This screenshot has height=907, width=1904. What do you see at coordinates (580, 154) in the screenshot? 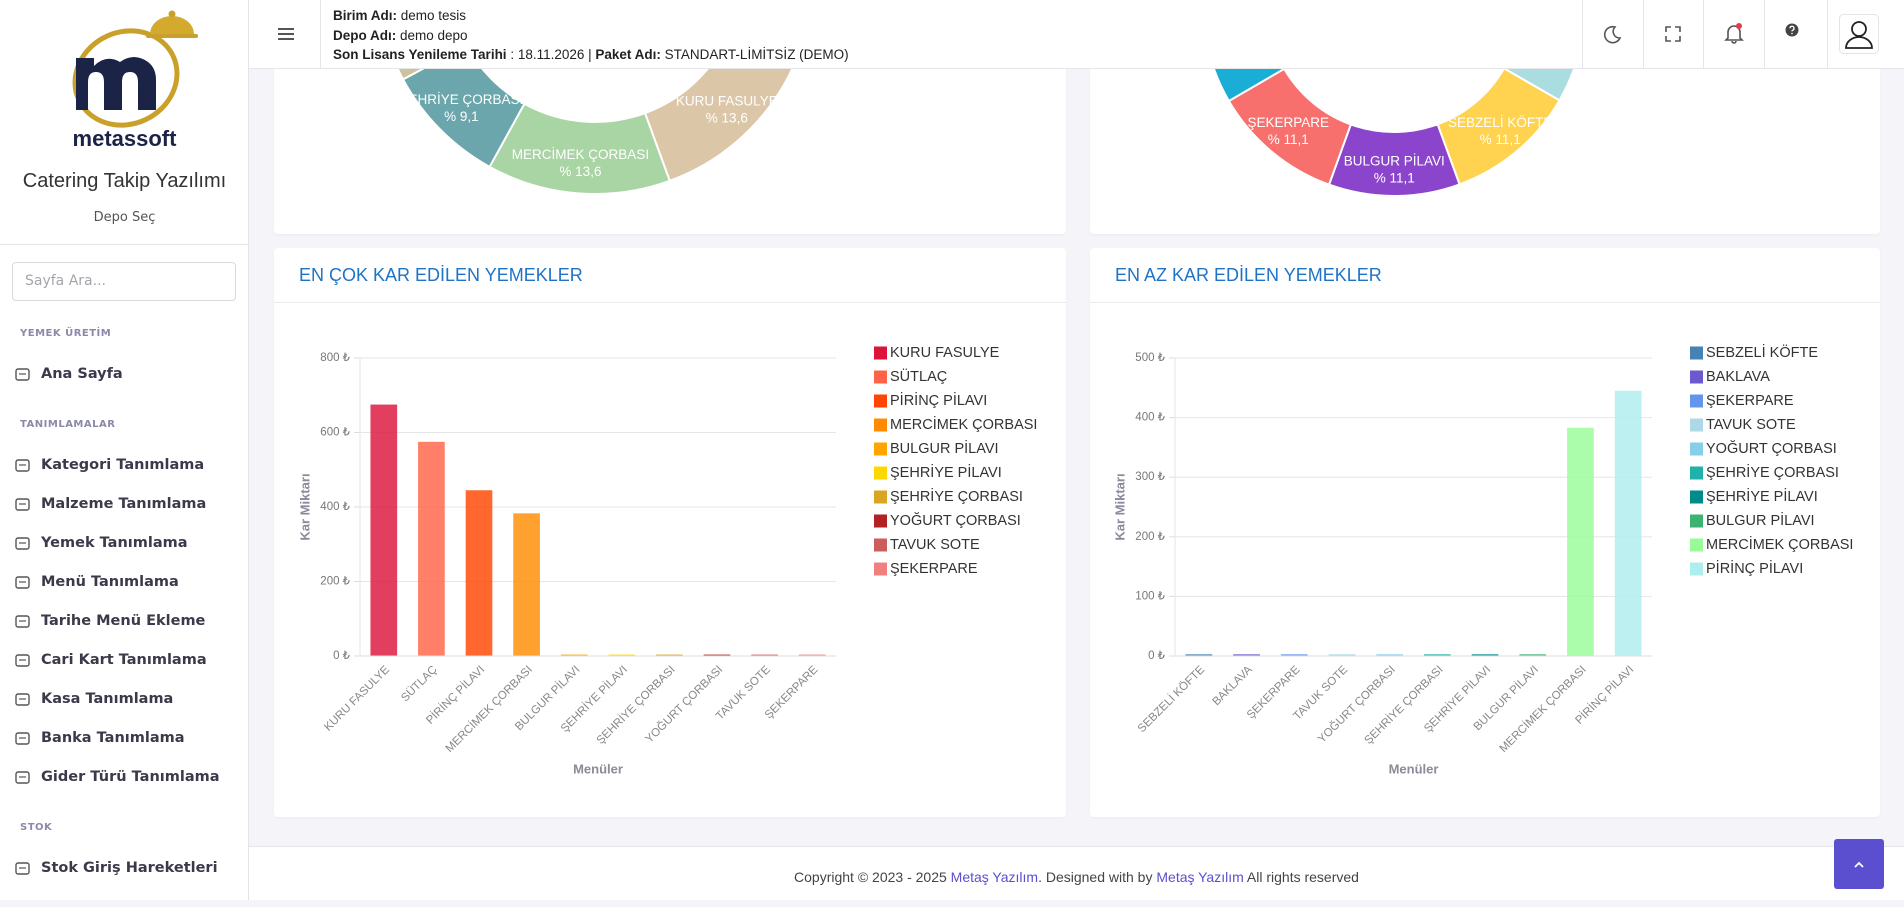
I see `slice-label: MERCİMEK ÇORBASI` at bounding box center [580, 154].